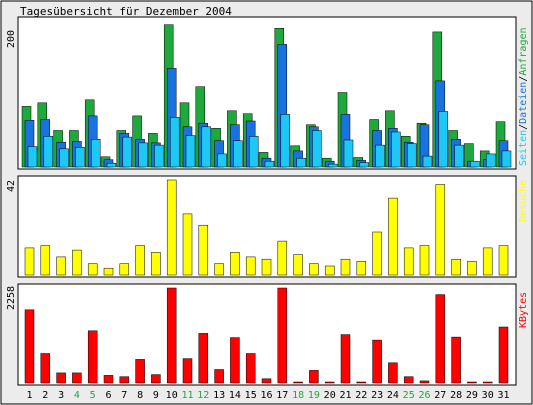 The image size is (533, 405). What do you see at coordinates (203, 395) in the screenshot?
I see `day-label-12: 12` at bounding box center [203, 395].